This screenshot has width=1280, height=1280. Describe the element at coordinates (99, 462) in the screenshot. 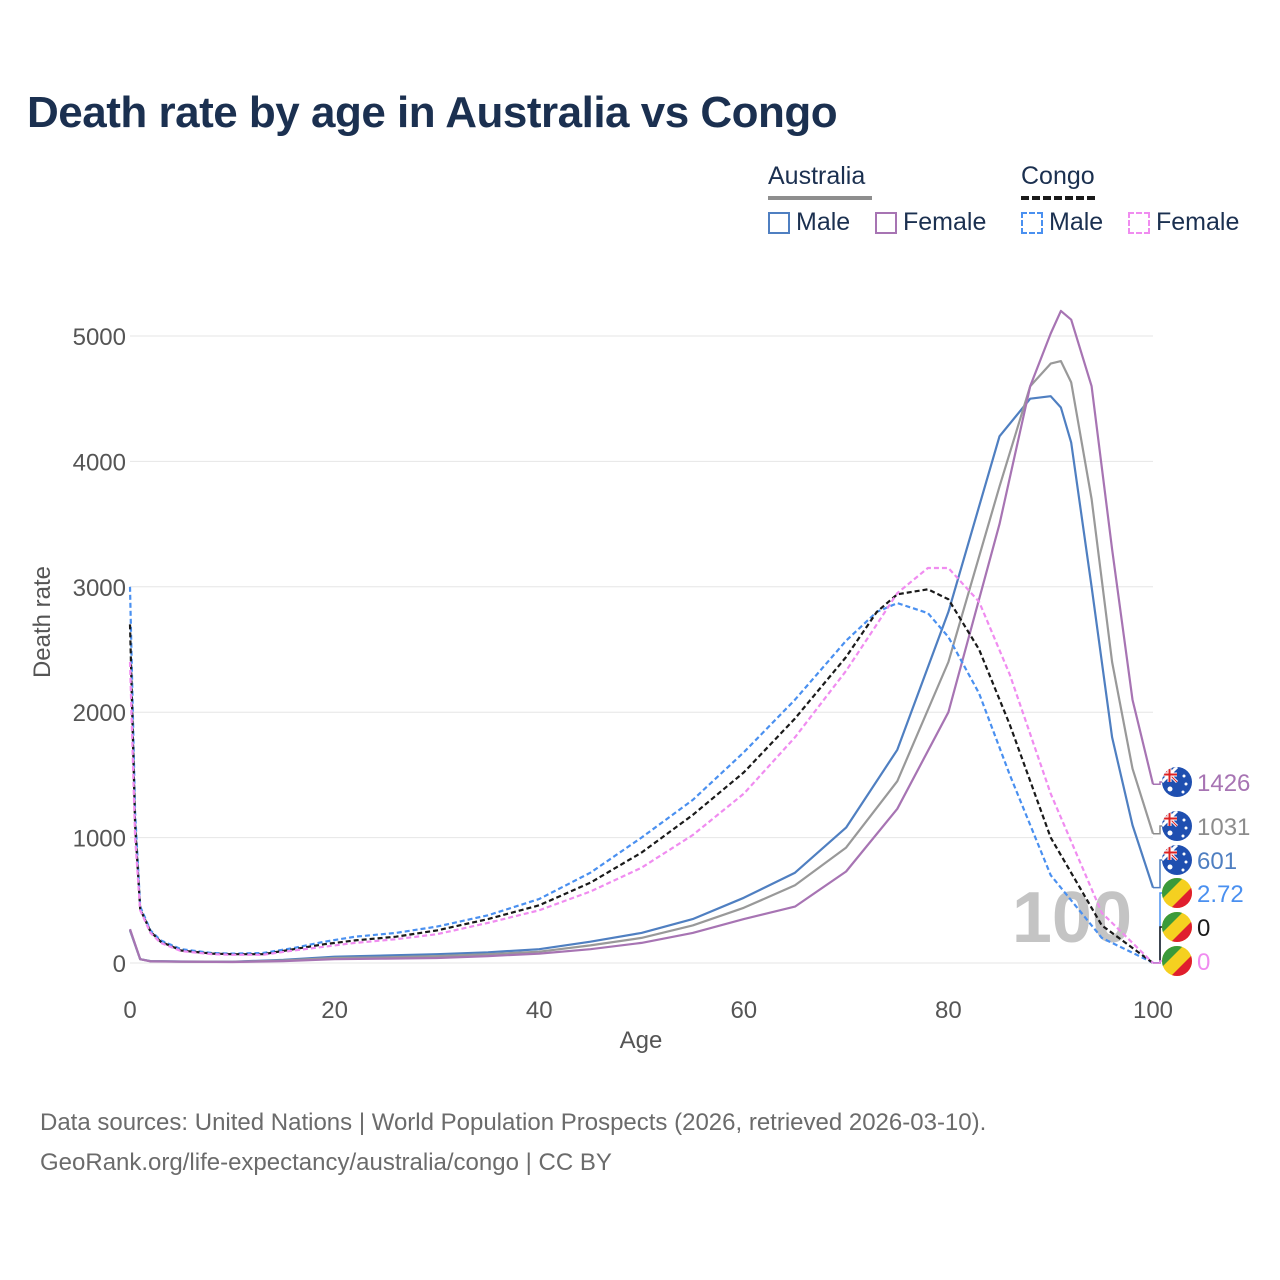

I see `y-tick-label: 4000` at that location.